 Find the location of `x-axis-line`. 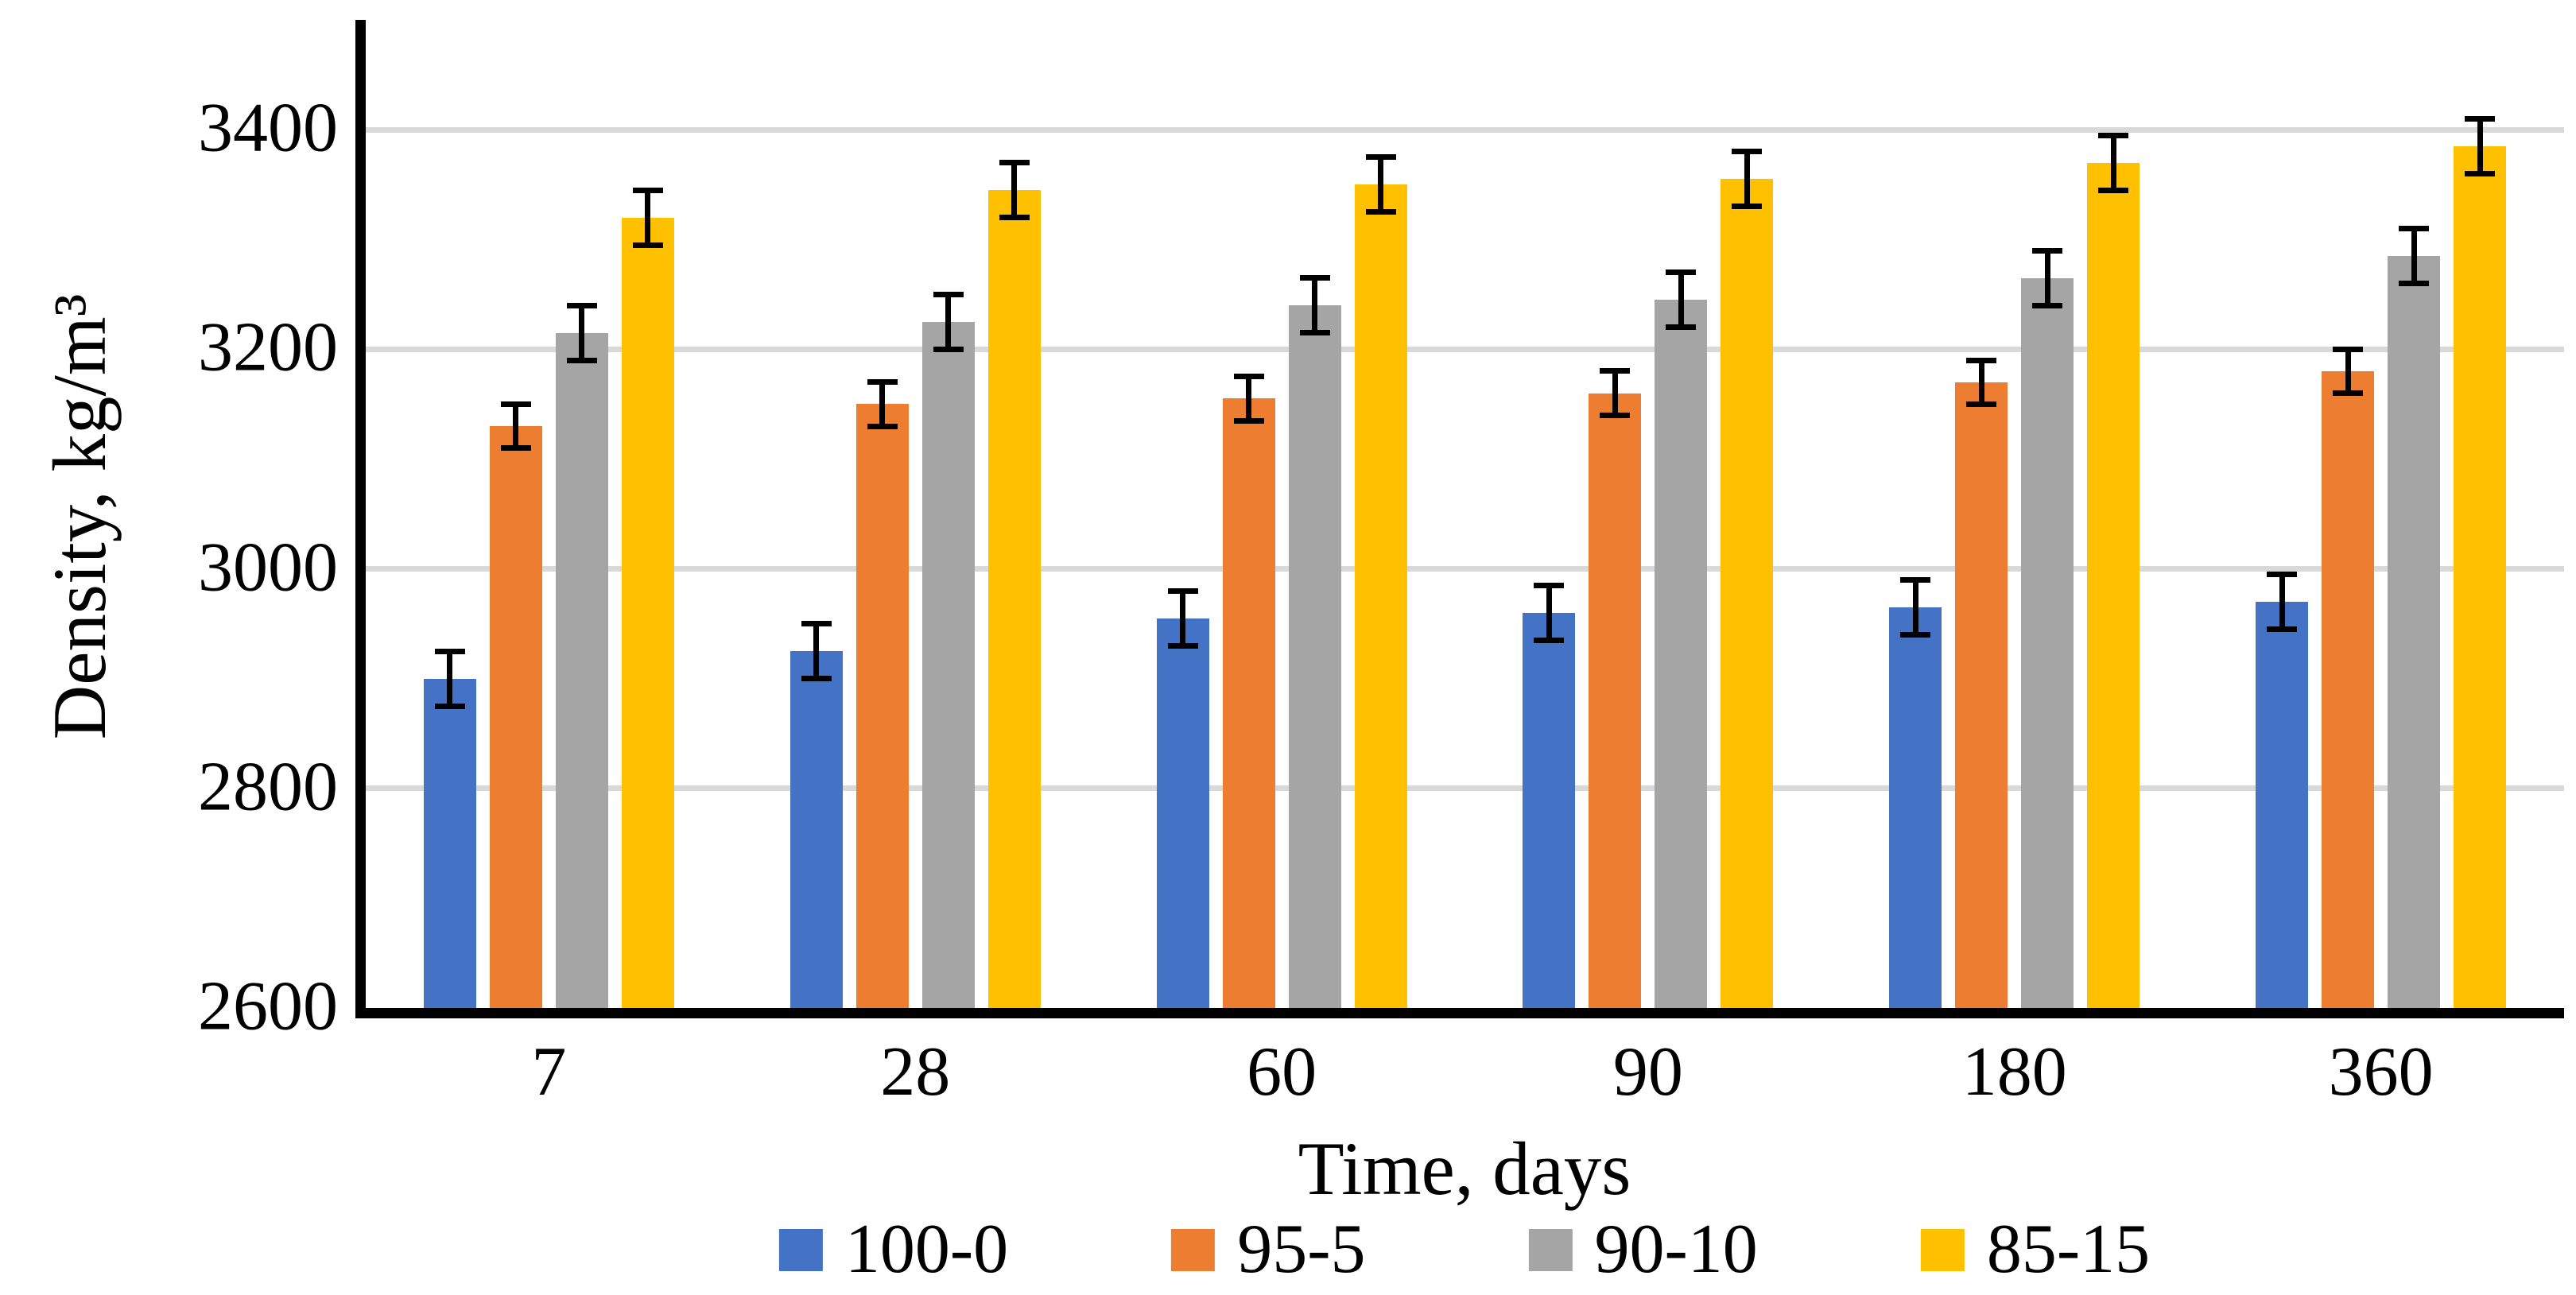

x-axis-line is located at coordinates (1459, 1013).